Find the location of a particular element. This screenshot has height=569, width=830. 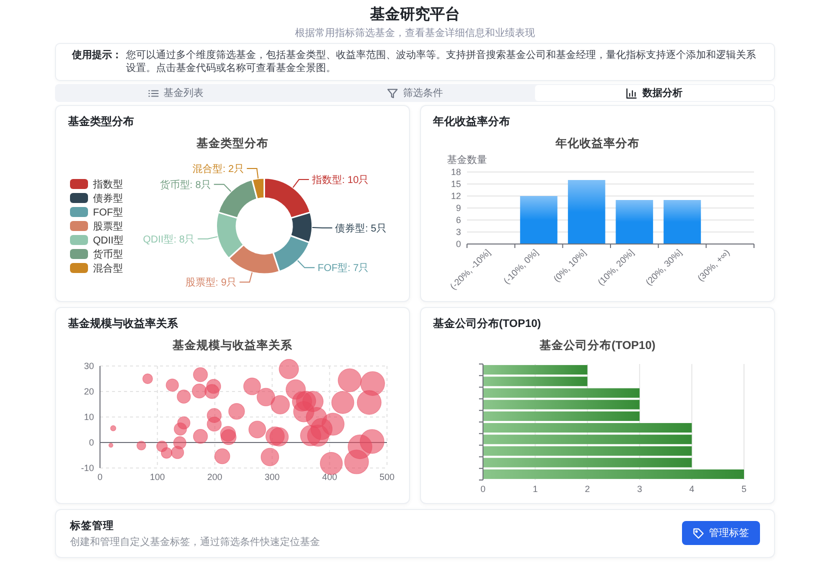

x-tick-label: 5 is located at coordinates (744, 489).